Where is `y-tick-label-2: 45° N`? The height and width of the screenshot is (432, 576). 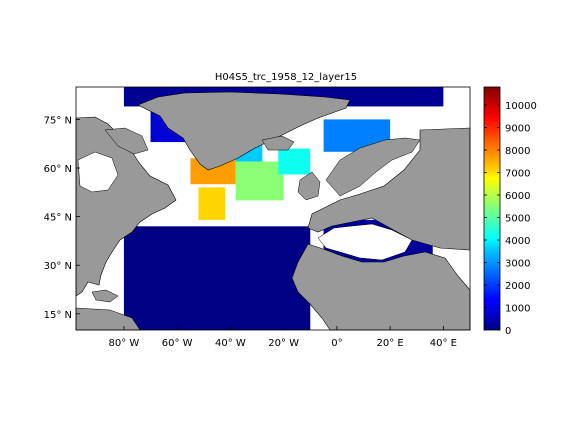
y-tick-label-2: 45° N is located at coordinates (58, 218).